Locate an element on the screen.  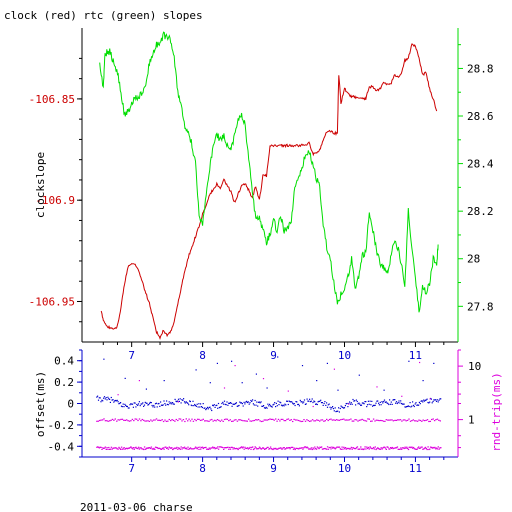
bottom-x-tick-label: 9 is located at coordinates (273, 468).